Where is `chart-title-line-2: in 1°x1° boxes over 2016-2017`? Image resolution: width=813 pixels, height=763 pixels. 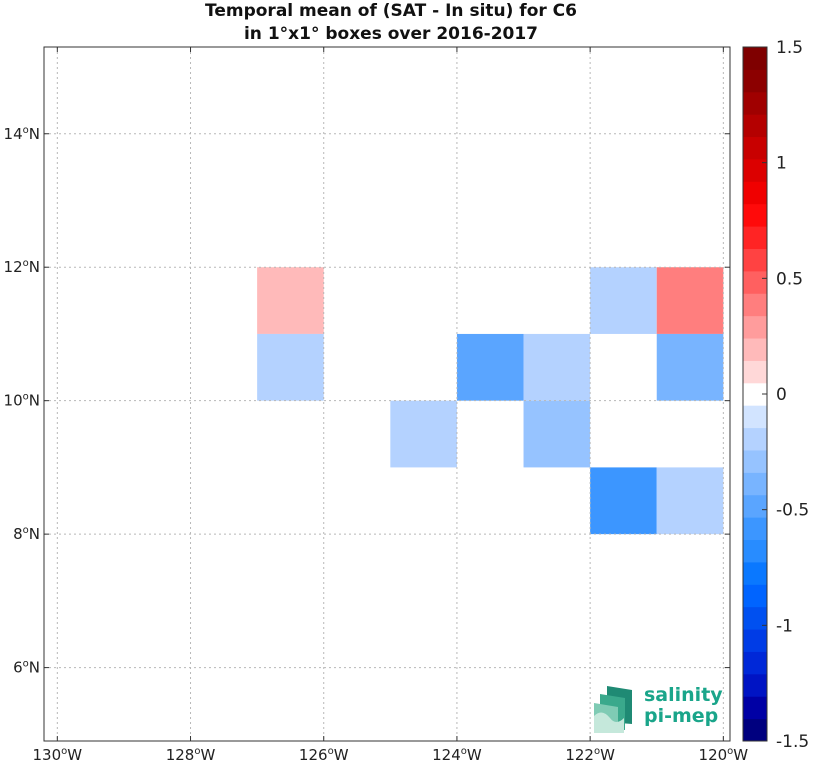 chart-title-line-2: in 1°x1° boxes over 2016-2017 is located at coordinates (391, 34).